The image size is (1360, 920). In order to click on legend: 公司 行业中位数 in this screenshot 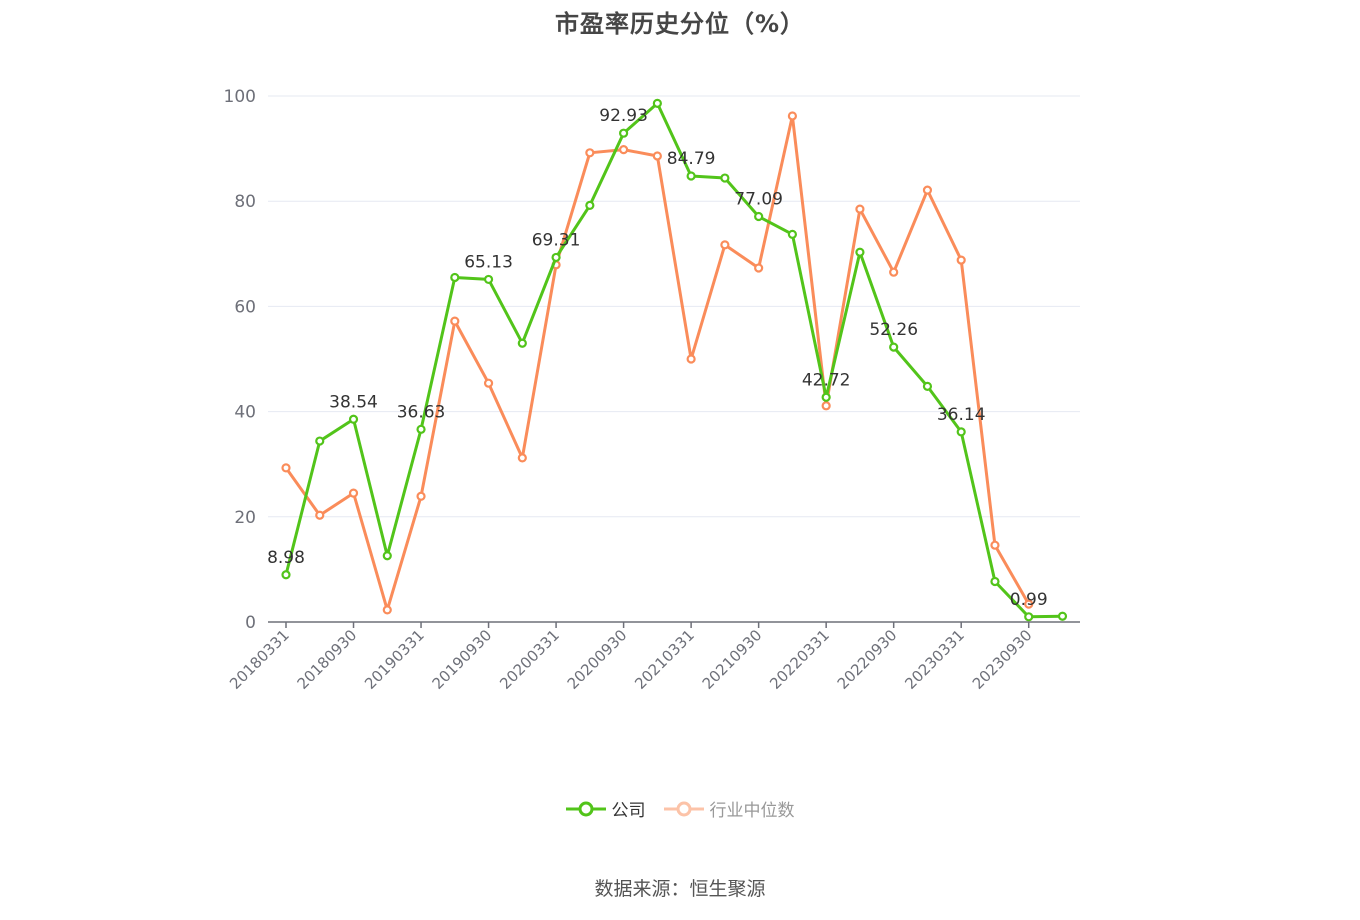, I will do `click(680, 808)`.